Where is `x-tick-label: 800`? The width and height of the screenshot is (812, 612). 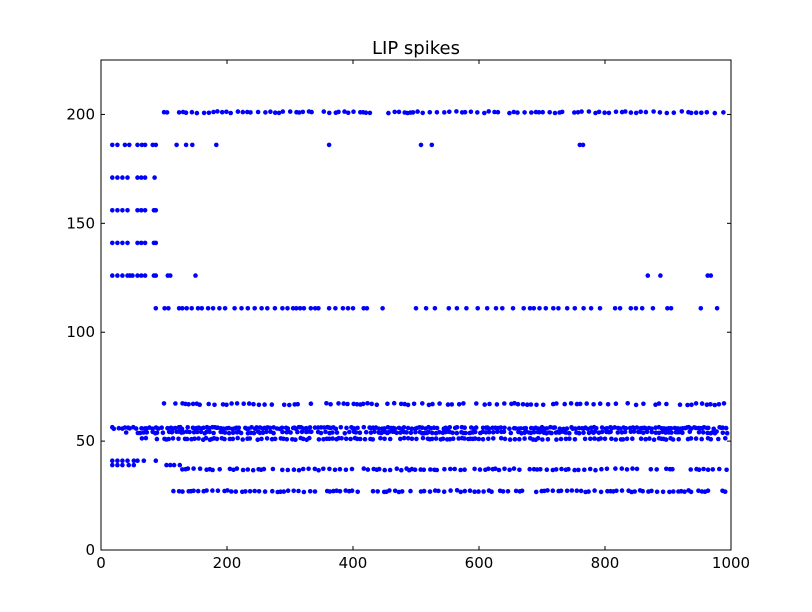 x-tick-label: 800 is located at coordinates (605, 563).